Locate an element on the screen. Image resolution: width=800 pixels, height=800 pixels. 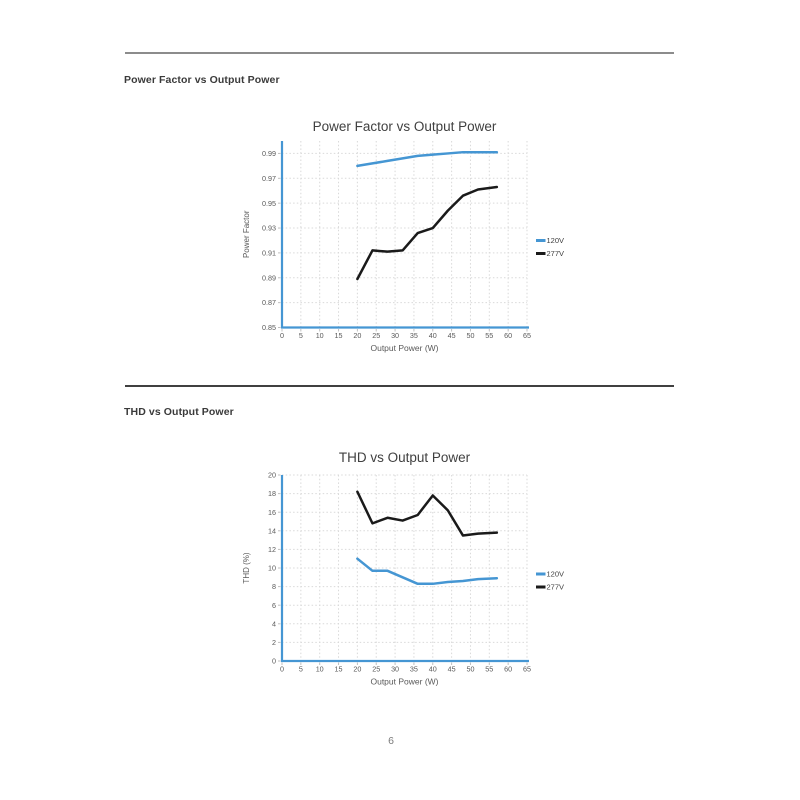
y-tick-label: 10 is located at coordinates (272, 568).